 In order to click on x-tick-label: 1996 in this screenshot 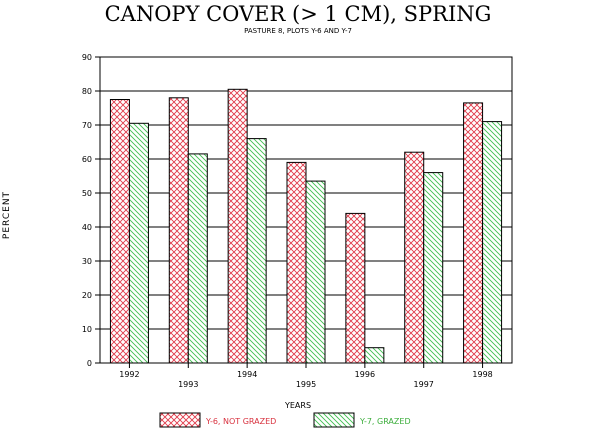, I will do `click(365, 374)`.